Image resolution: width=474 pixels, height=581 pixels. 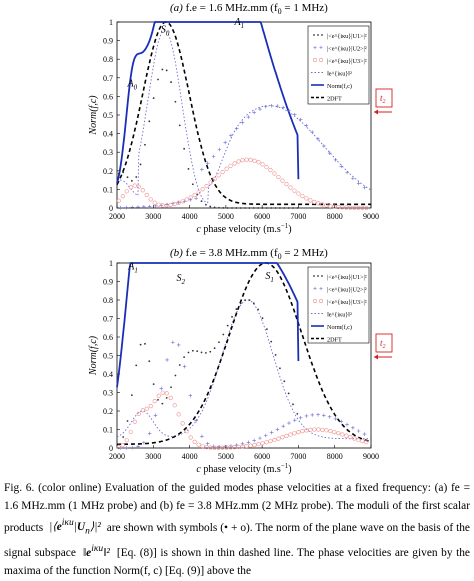 I want to click on t2-marker: t2, so click(x=383, y=344).